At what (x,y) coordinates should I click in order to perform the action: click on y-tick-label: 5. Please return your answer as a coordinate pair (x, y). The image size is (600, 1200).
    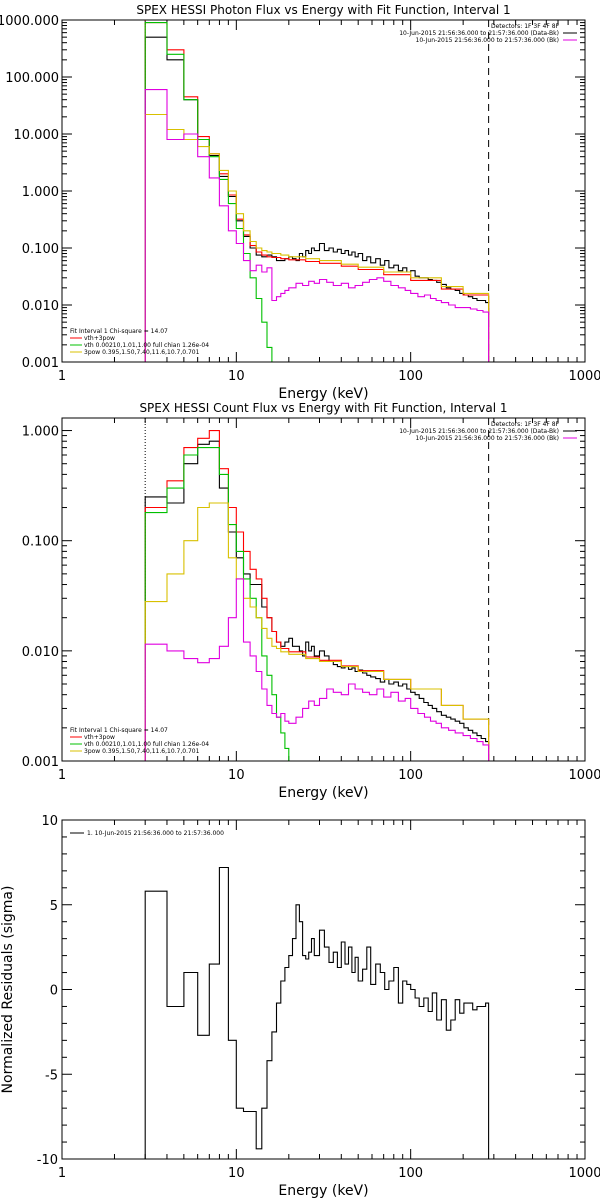
    Looking at the image, I should click on (54, 906).